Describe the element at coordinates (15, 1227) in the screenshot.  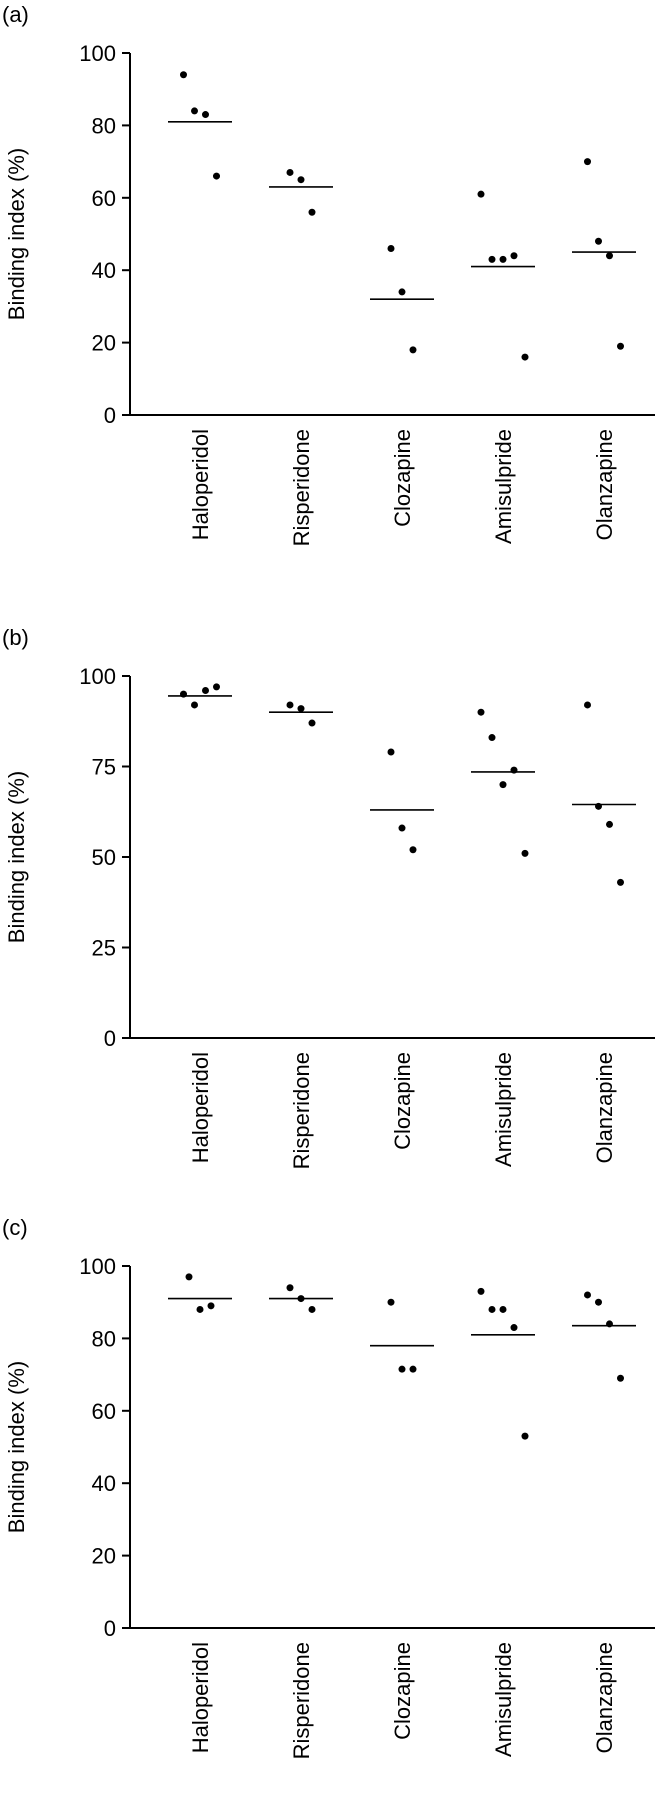
I see `panel-label: (c)` at that location.